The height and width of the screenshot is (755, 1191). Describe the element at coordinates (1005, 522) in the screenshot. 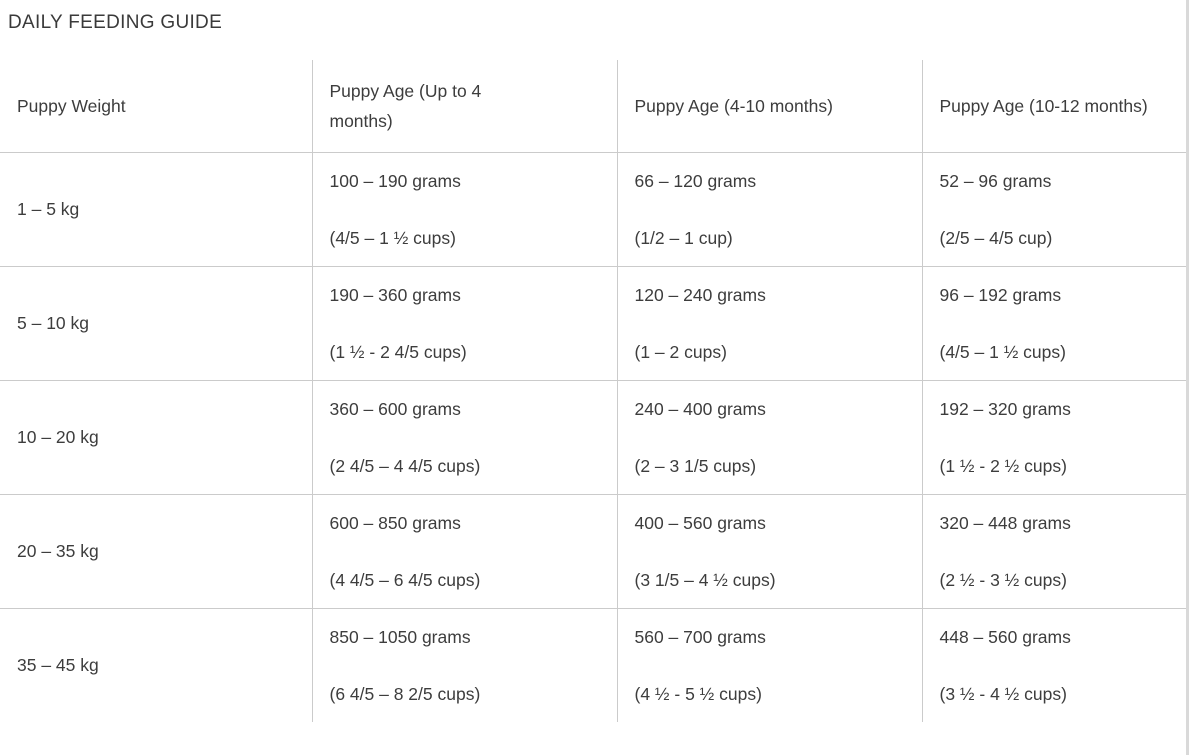

I see `grams-text: 320 – 448 grams` at that location.